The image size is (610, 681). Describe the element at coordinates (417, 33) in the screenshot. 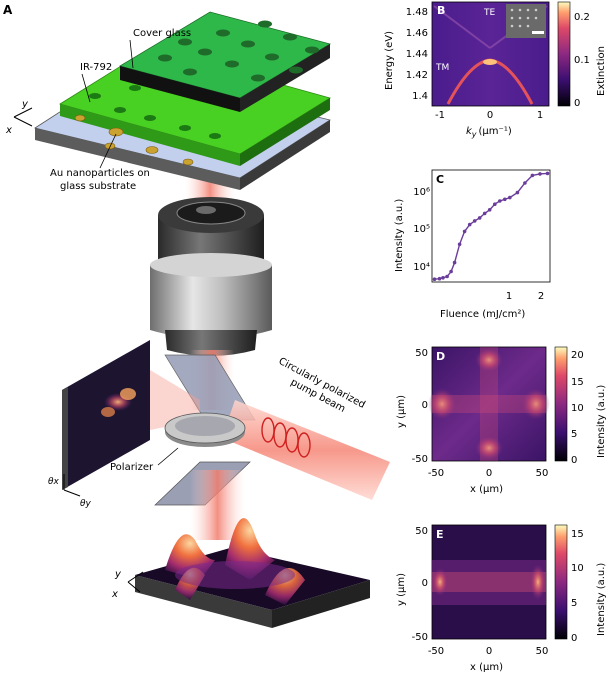

I see `panel-b-ytick: 1.46` at that location.